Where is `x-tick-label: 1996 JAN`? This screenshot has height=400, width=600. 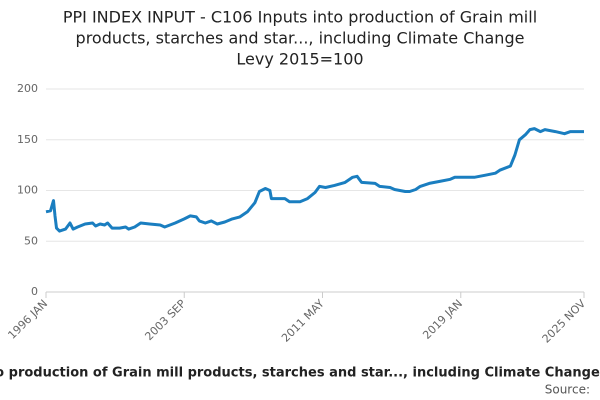 x-tick-label: 1996 JAN is located at coordinates (27, 319).